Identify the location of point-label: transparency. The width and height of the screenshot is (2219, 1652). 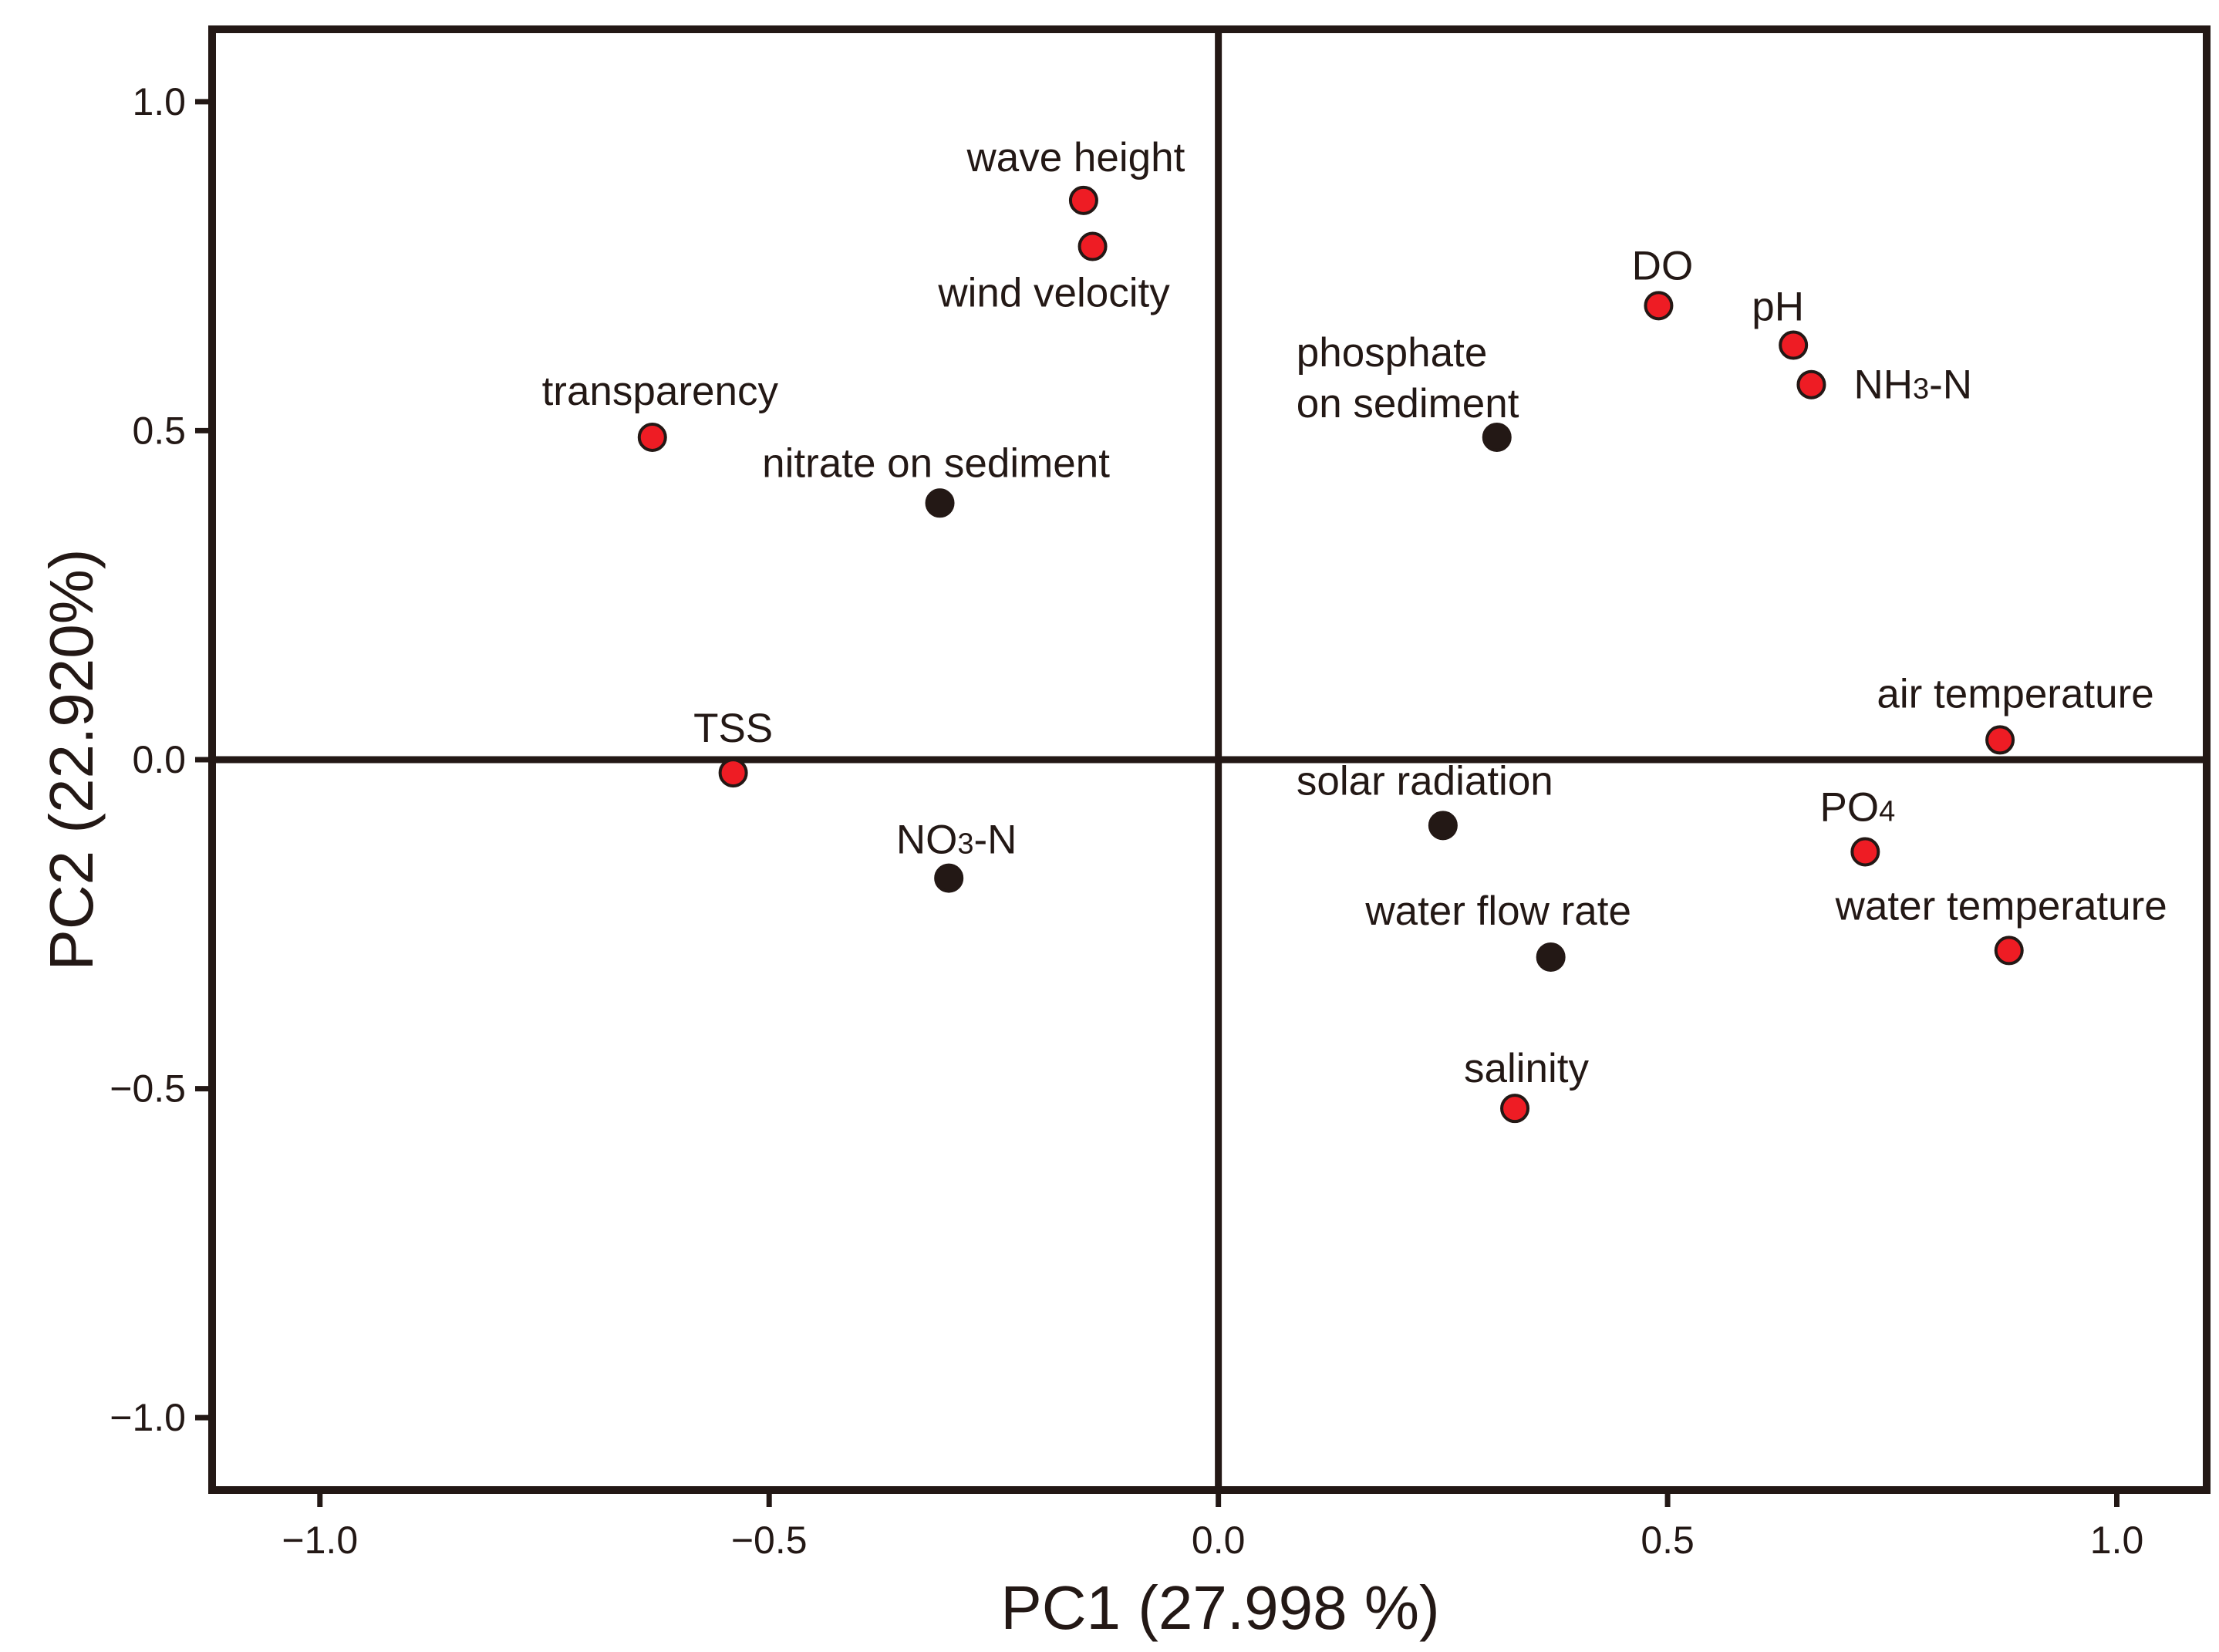
(660, 392).